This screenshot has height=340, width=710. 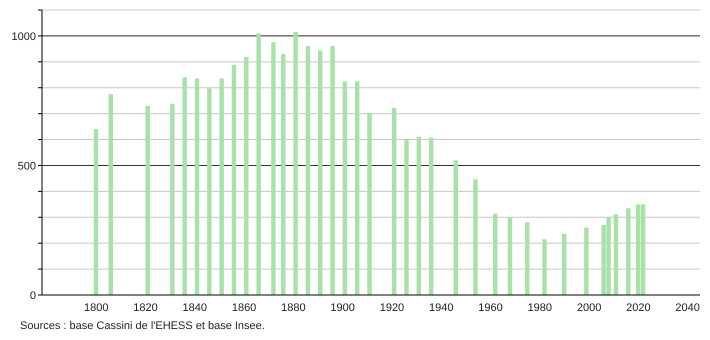 What do you see at coordinates (33, 296) in the screenshot?
I see `y-tick-label: 0` at bounding box center [33, 296].